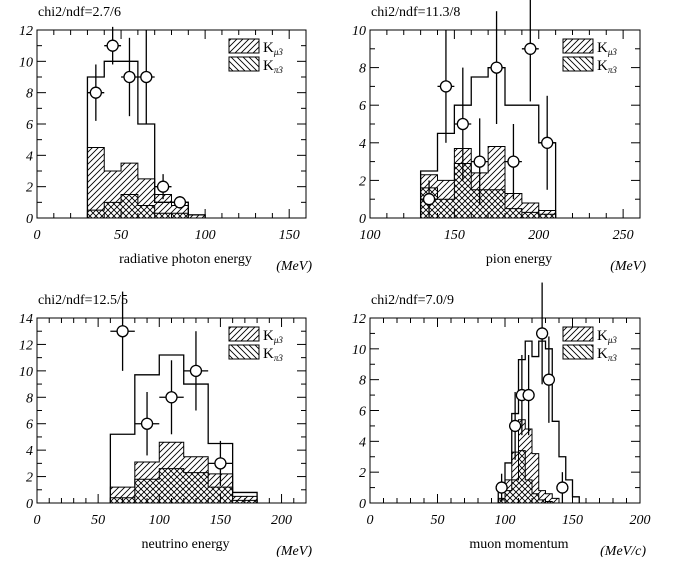 The image size is (683, 561). What do you see at coordinates (83, 300) in the screenshot?
I see `fit-statistic-label: chi2/ndf=12.5/5` at bounding box center [83, 300].